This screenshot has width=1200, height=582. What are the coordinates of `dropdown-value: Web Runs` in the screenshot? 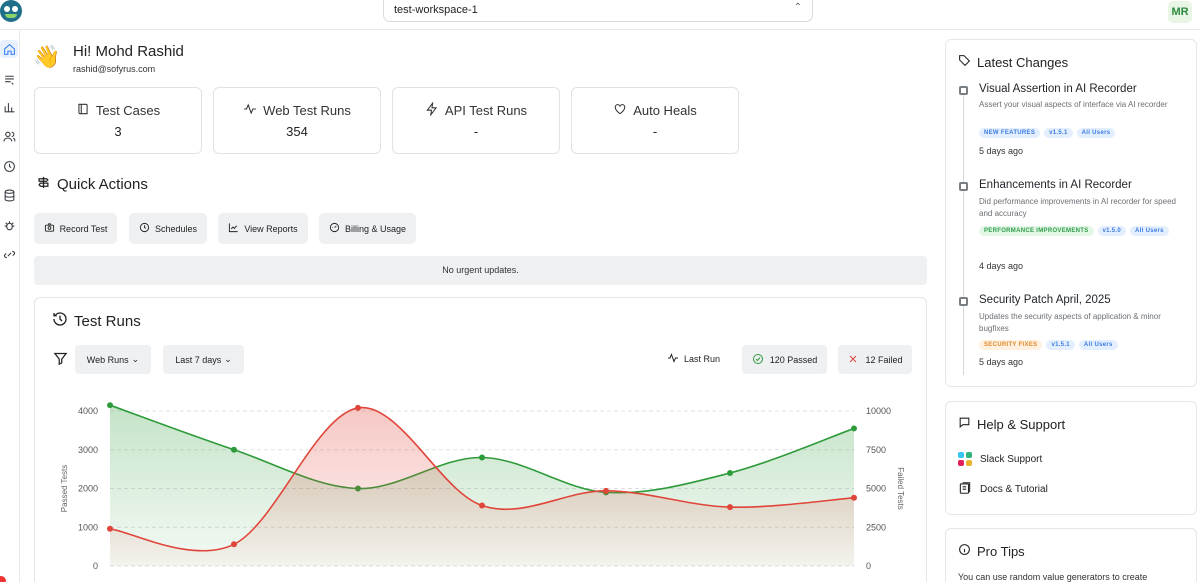 It's located at (107, 359).